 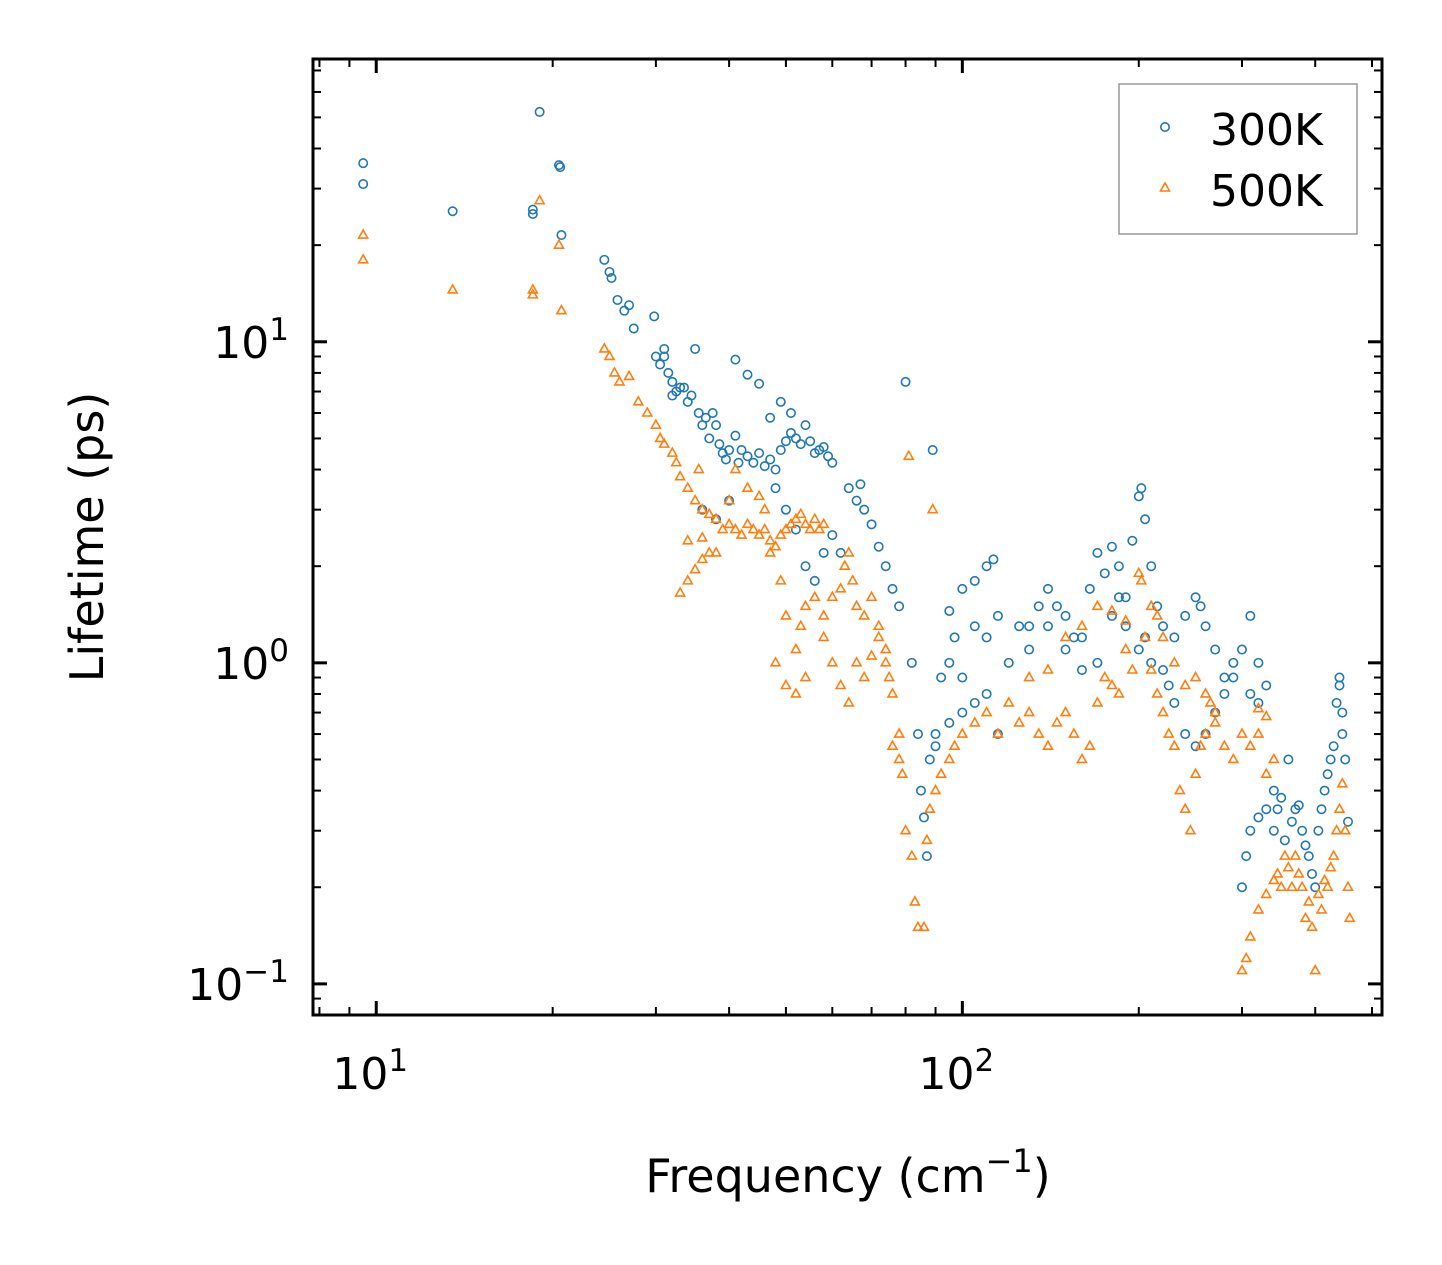 What do you see at coordinates (251, 661) in the screenshot?
I see `y-tick-label: 10⁰` at bounding box center [251, 661].